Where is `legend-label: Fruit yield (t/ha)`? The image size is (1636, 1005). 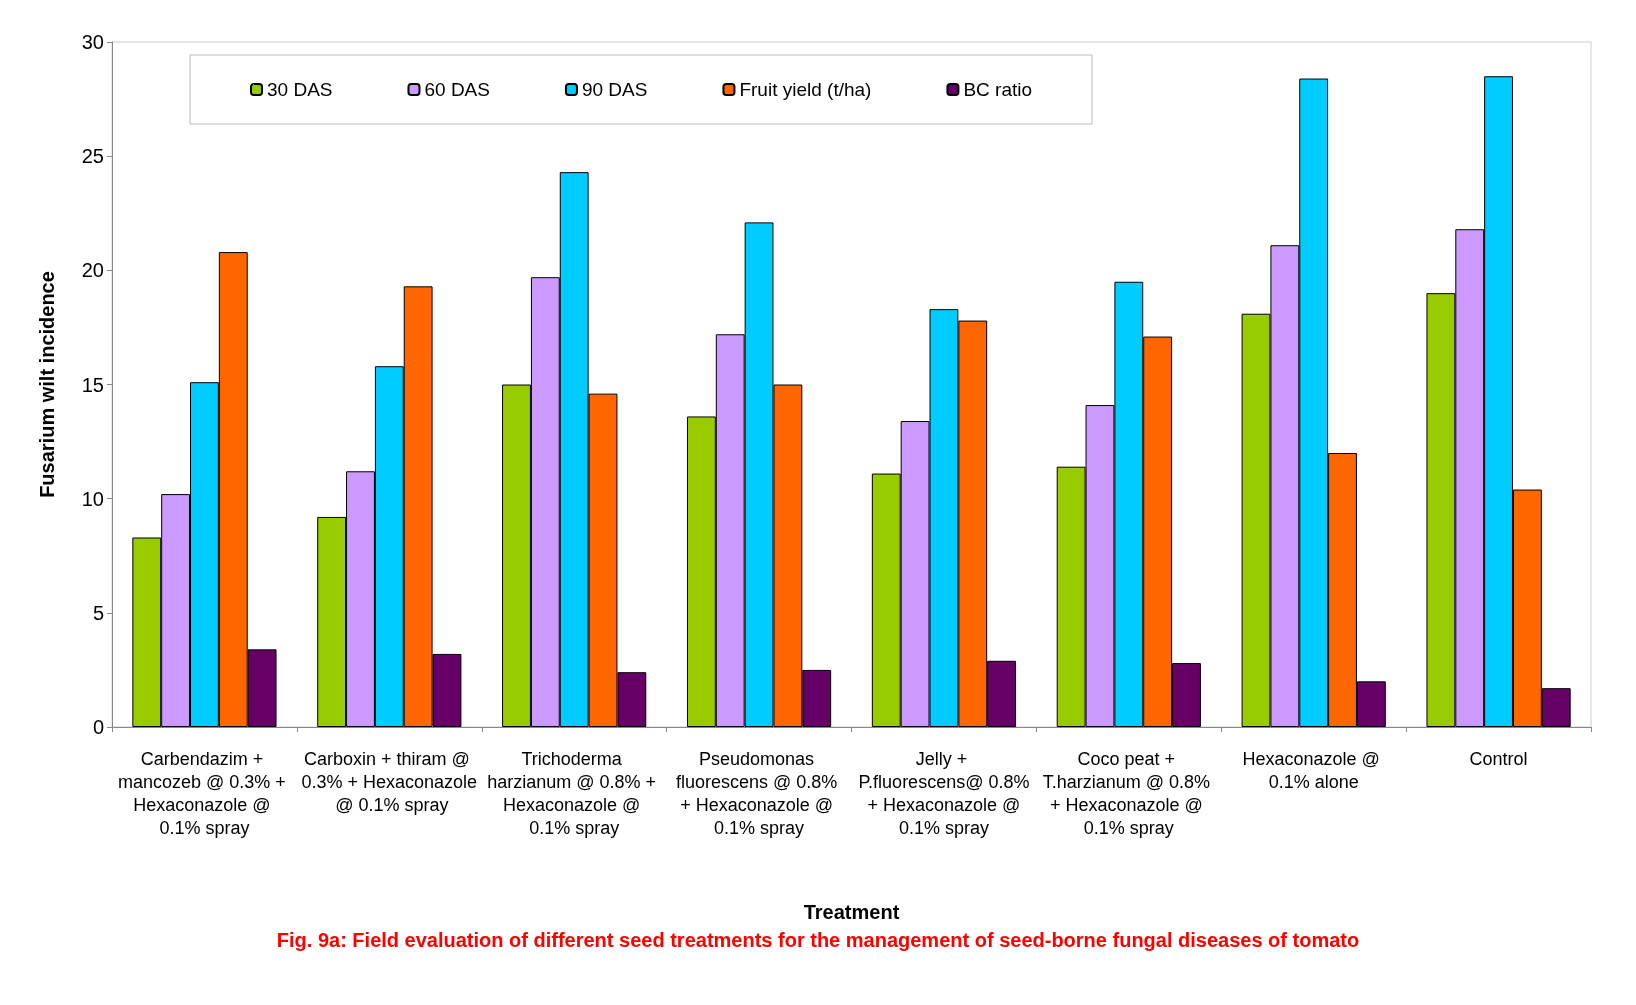 legend-label: Fruit yield (t/ha) is located at coordinates (805, 89).